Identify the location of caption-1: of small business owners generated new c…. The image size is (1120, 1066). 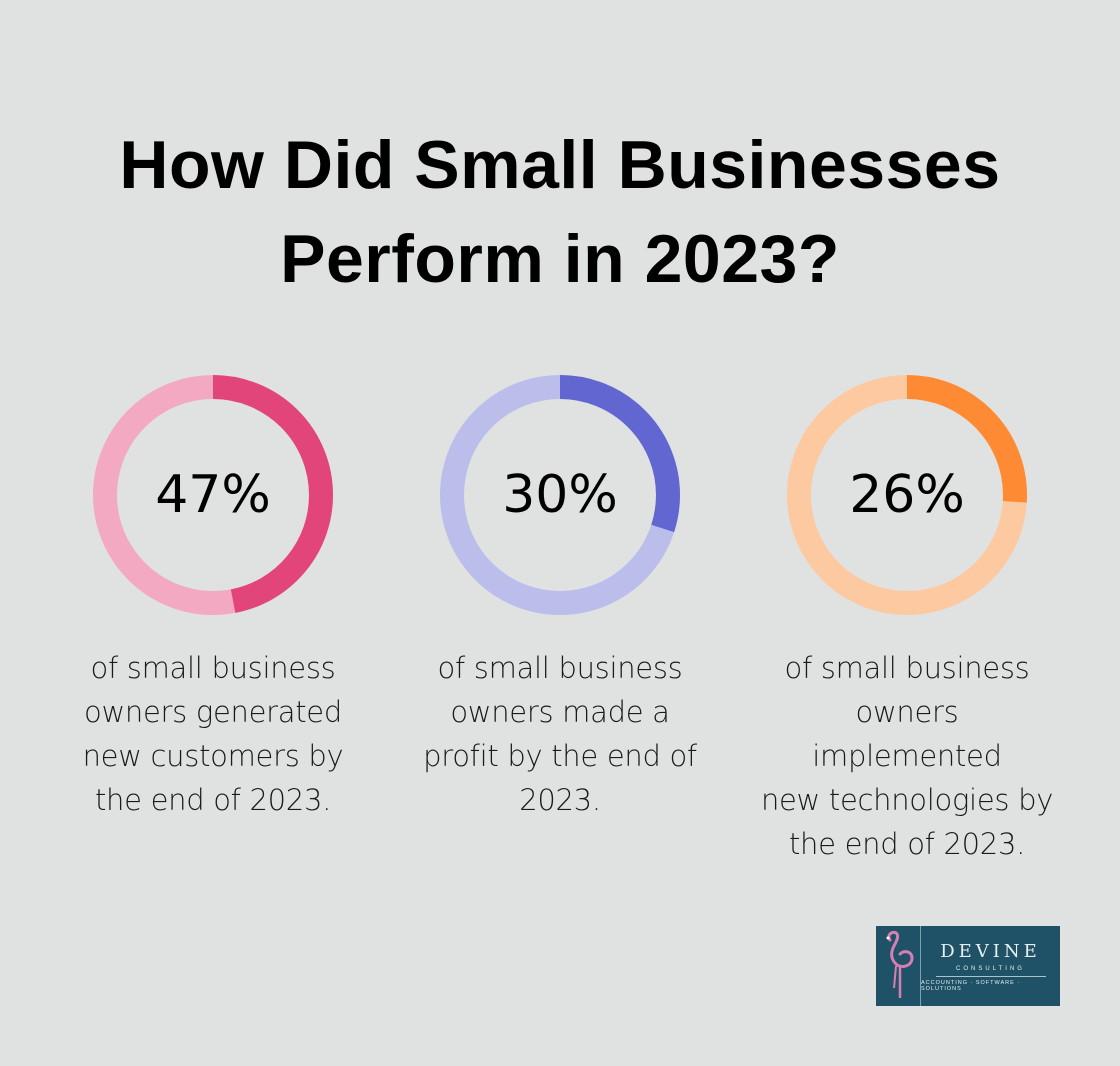
(213, 734).